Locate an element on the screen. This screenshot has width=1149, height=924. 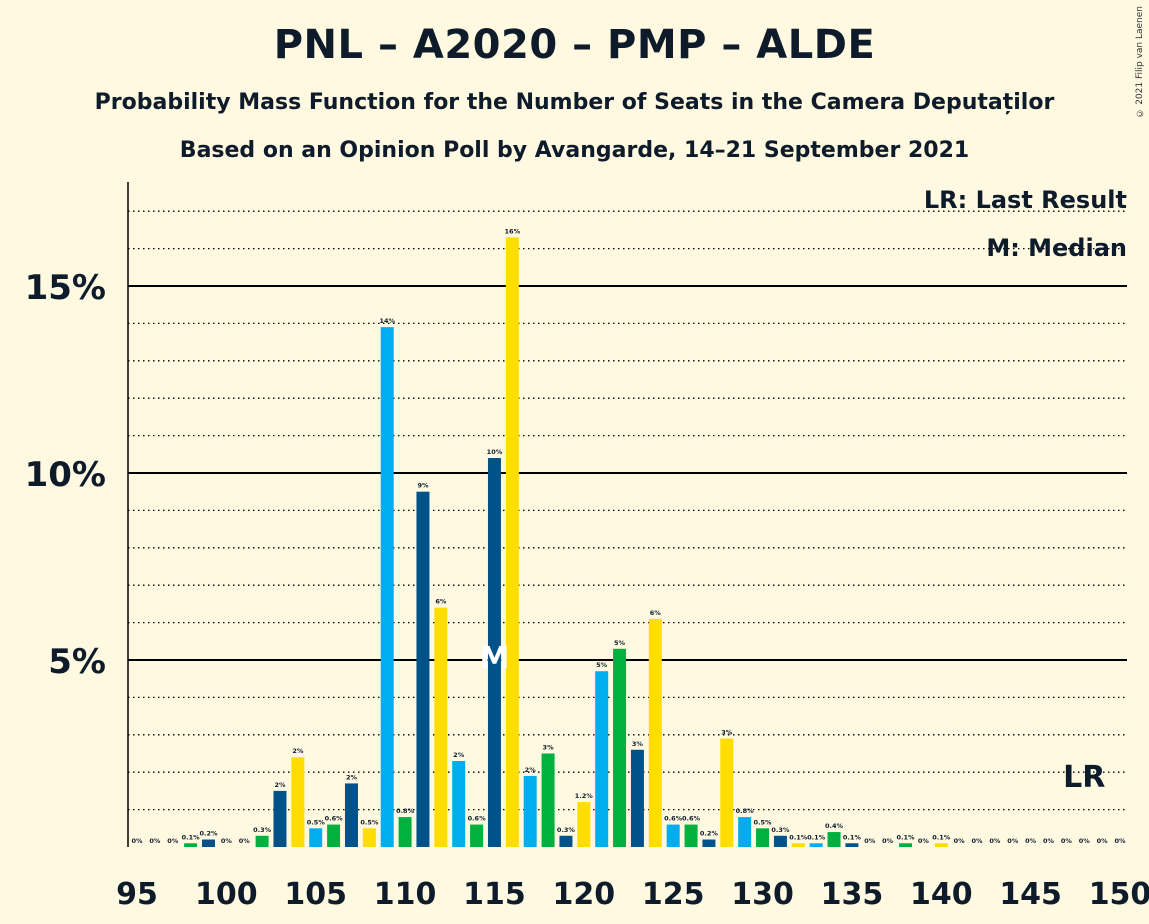
median-marker: M is located at coordinates (495, 658).